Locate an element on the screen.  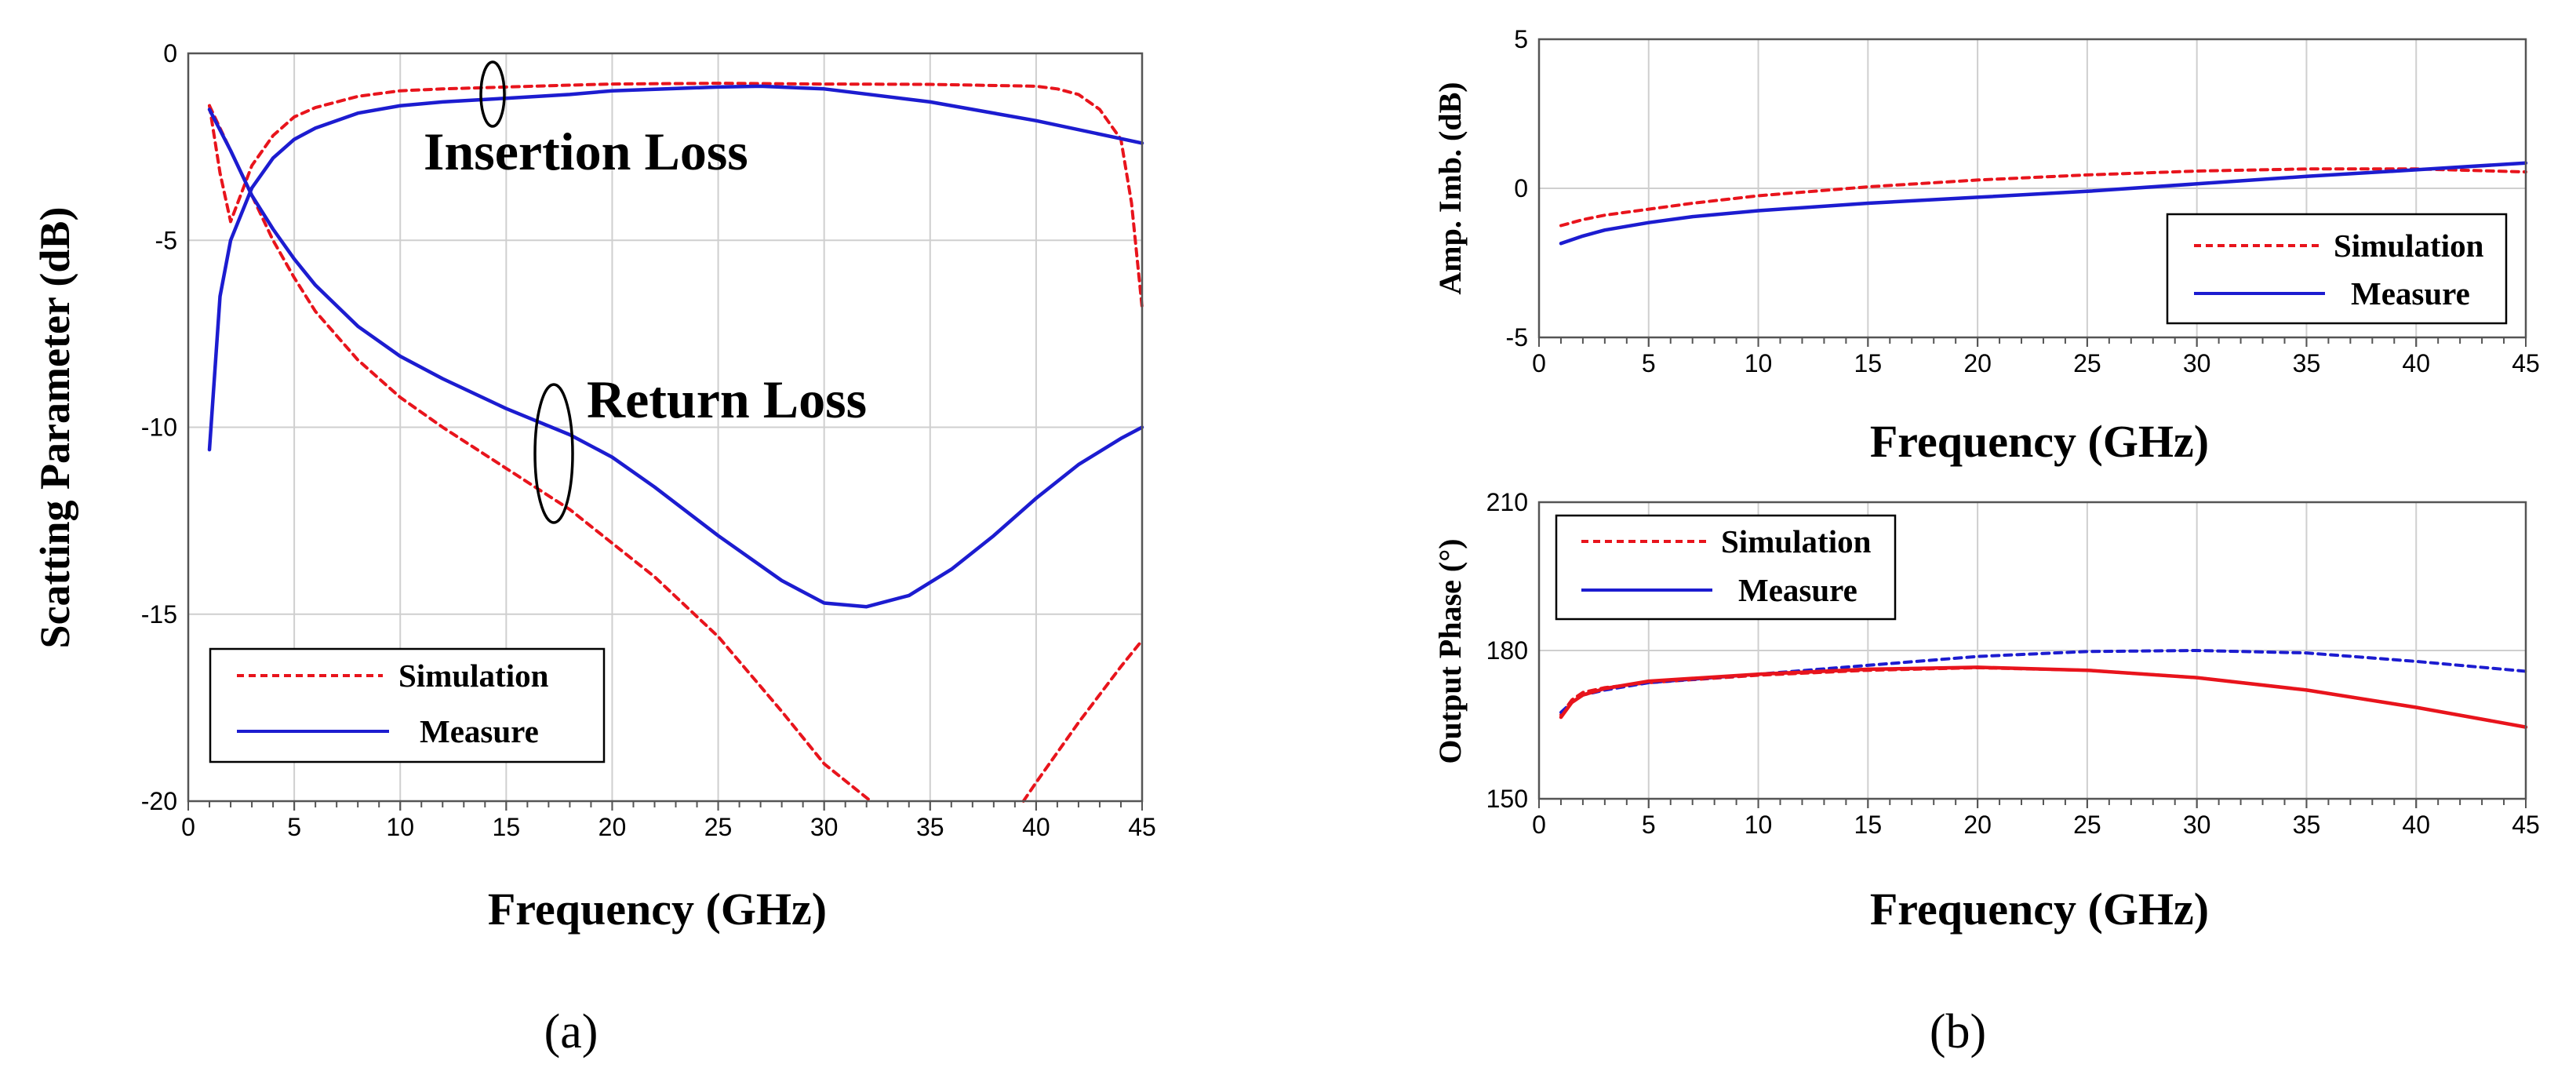
chart-a-x-tick-label: 10 is located at coordinates (400, 827).